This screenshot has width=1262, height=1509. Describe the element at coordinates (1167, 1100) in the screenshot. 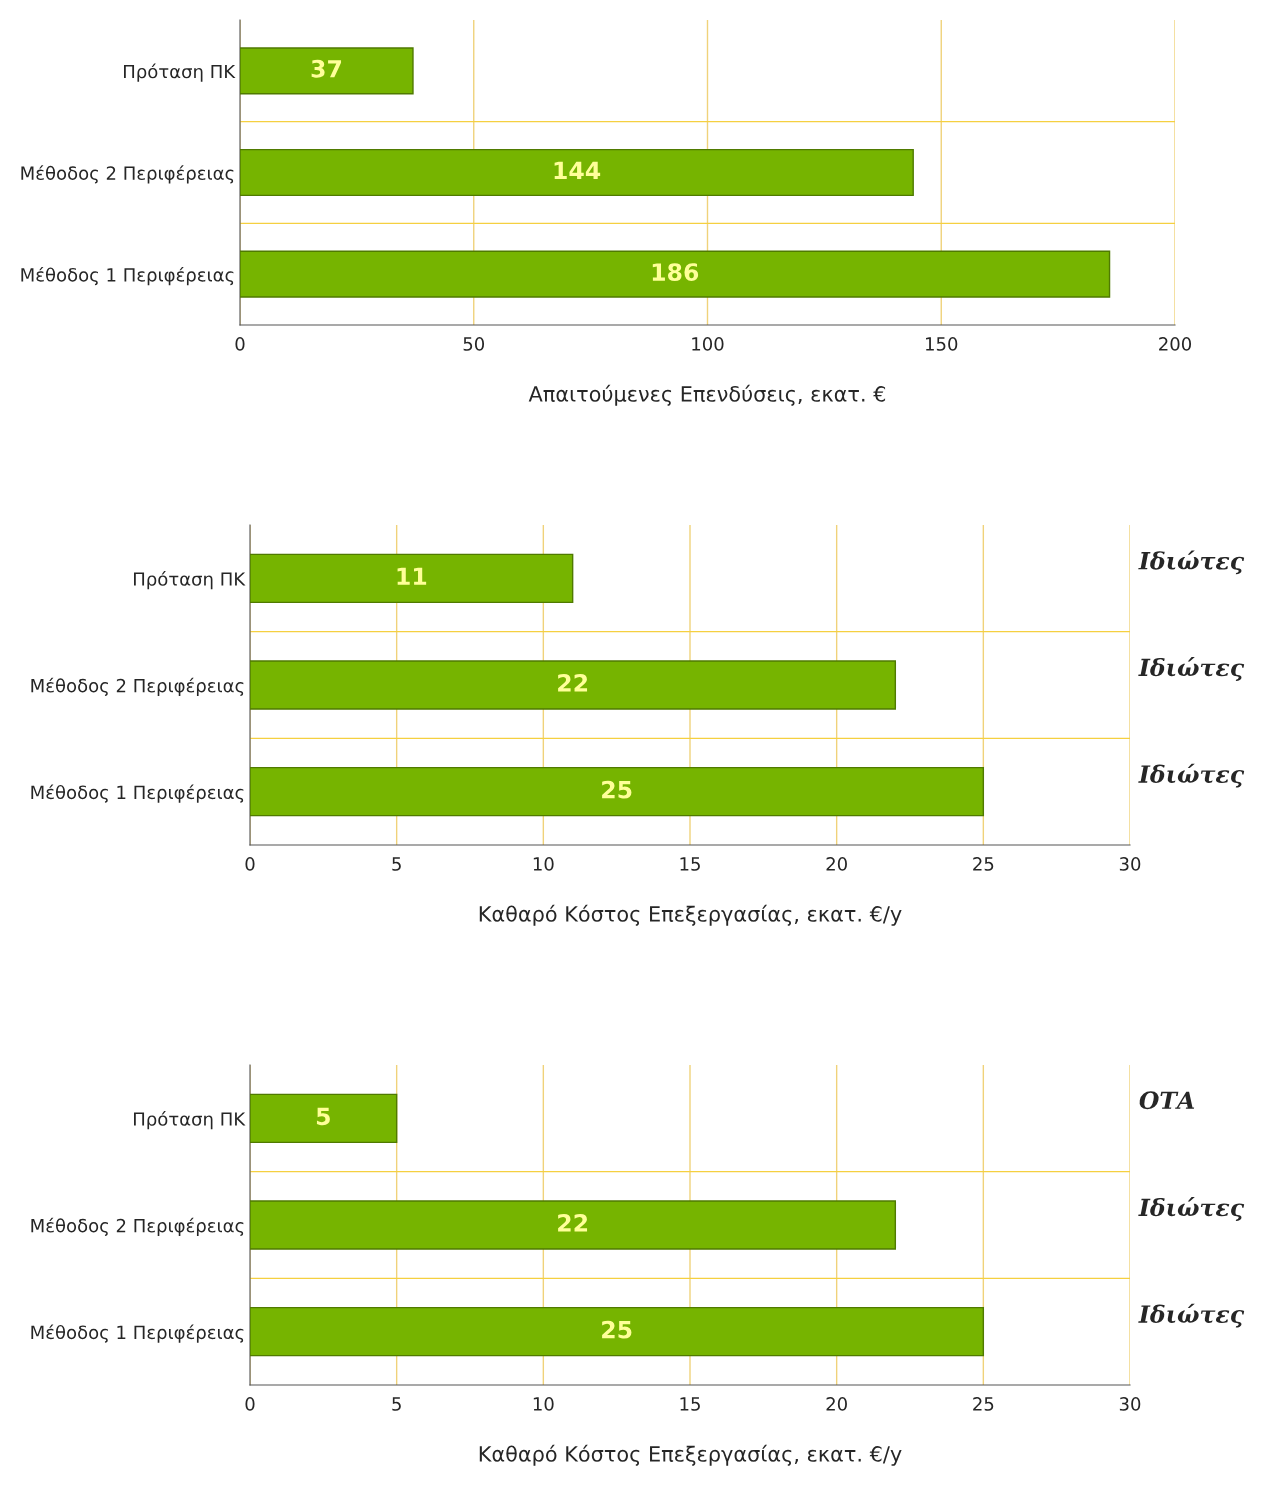

I see `text: ΟΤΑ` at that location.